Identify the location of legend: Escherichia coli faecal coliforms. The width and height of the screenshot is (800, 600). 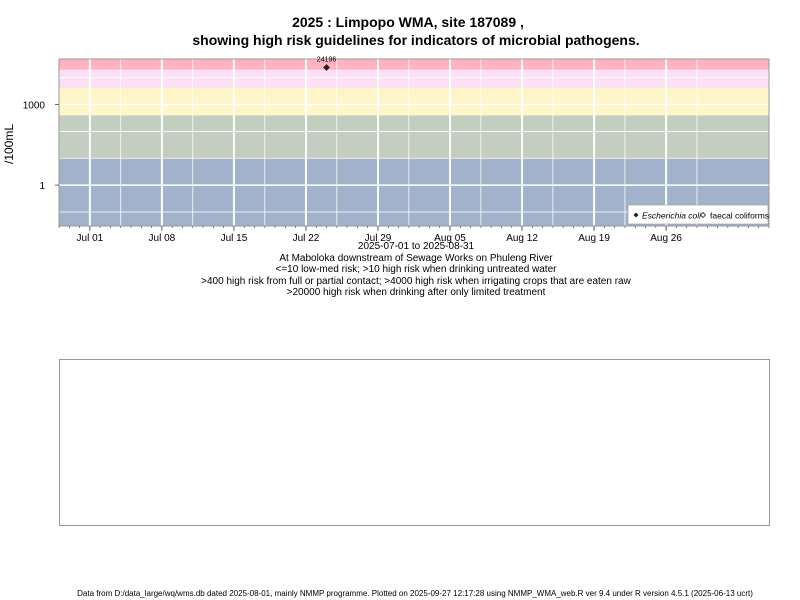
(698, 214).